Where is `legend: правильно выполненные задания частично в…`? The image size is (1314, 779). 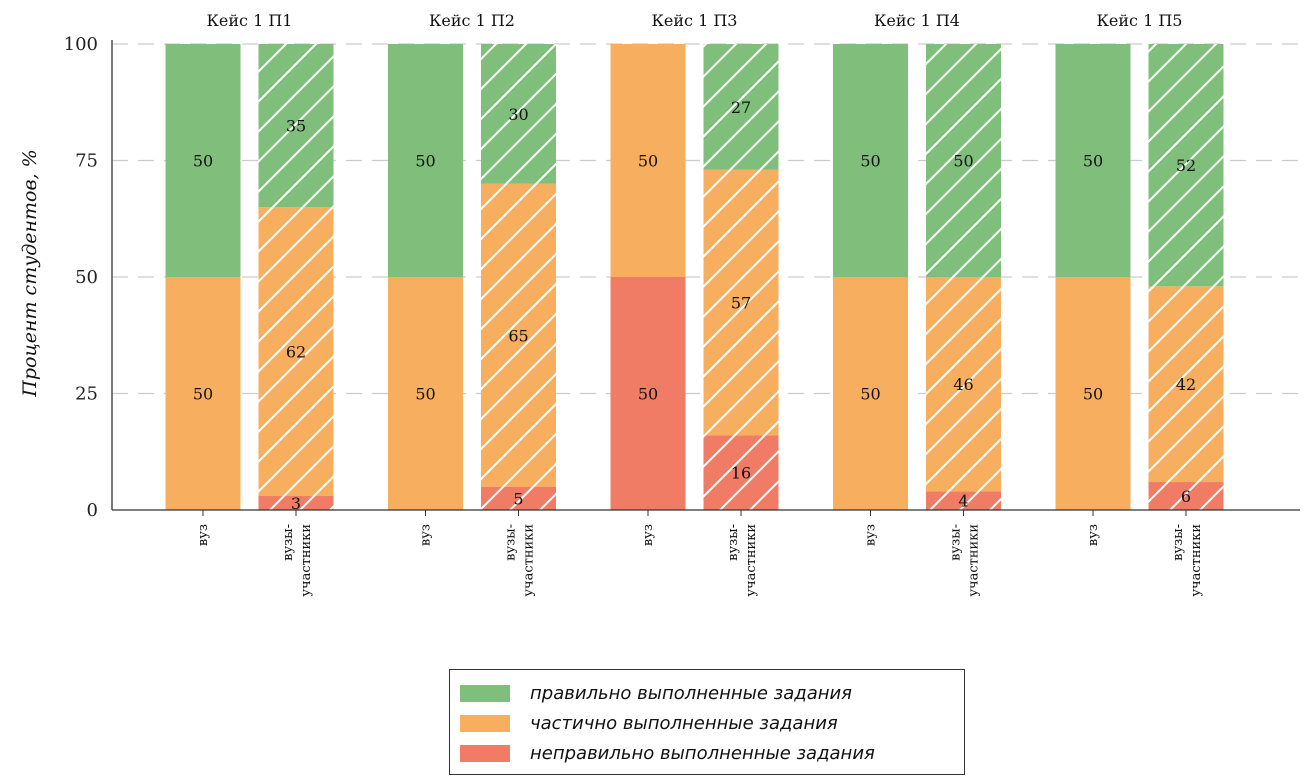
legend: правильно выполненные задания частично в… is located at coordinates (707, 722).